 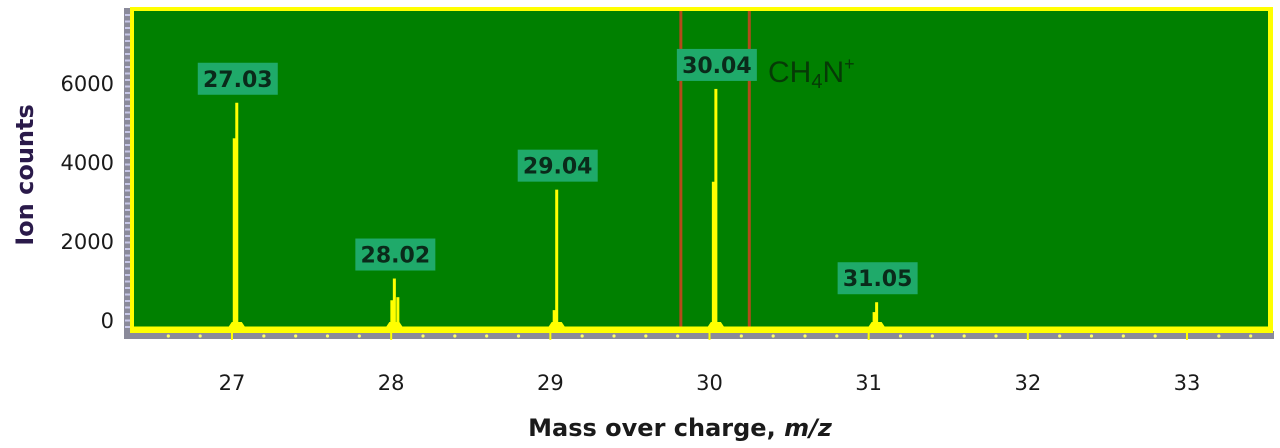 I want to click on y-axis-bar, so click(x=127, y=173).